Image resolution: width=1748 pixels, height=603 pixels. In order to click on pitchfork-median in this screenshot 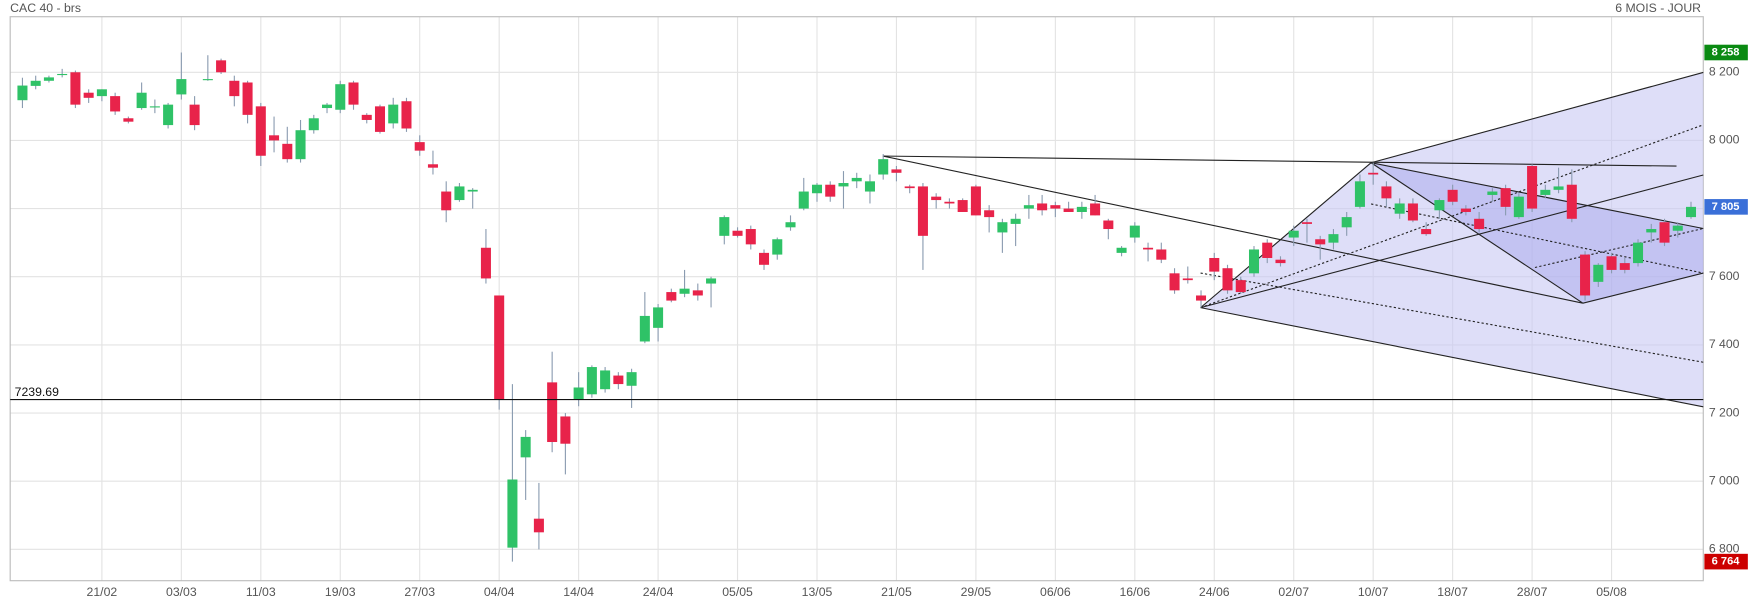, I will do `click(1452, 241)`.